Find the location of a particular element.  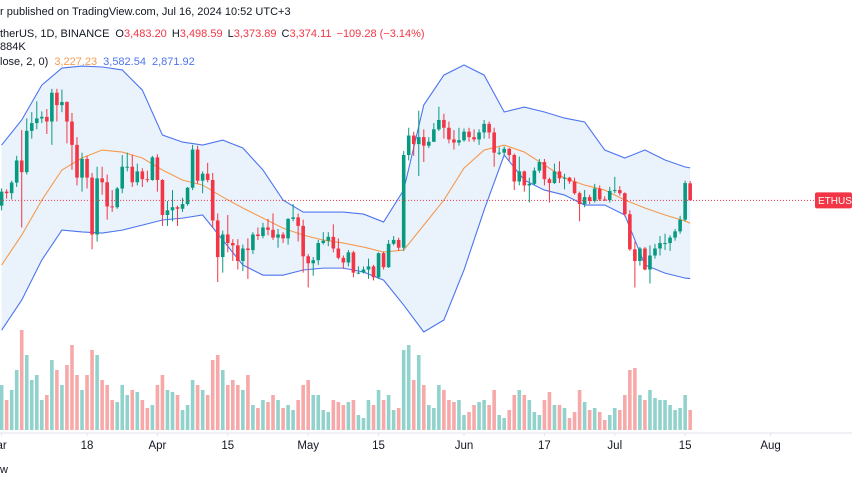

footer: w is located at coordinates (4, 470).